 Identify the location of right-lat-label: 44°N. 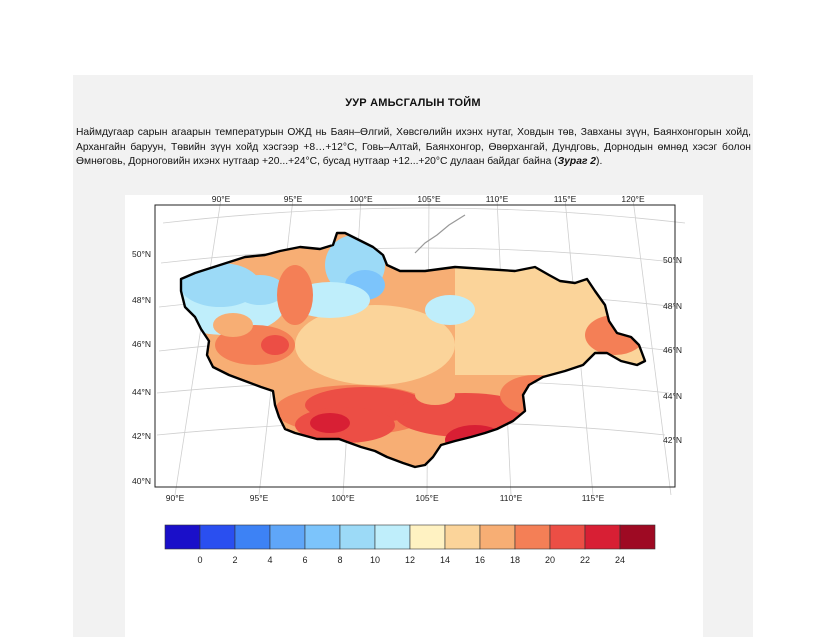
(672, 396).